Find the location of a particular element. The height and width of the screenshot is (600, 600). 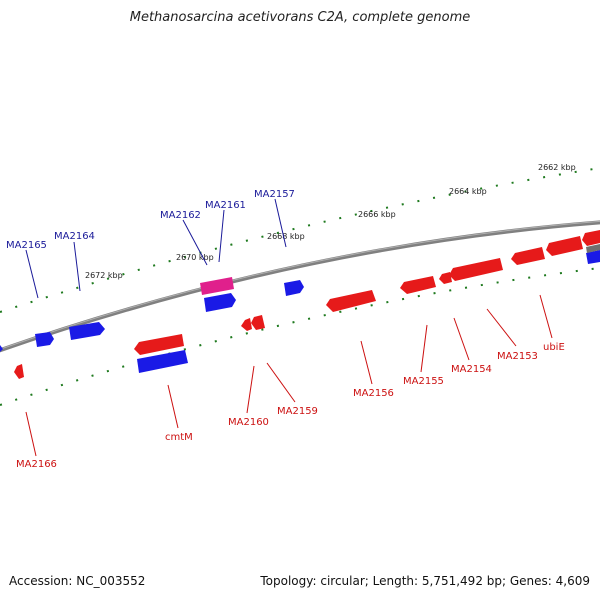

gene-right-forward is located at coordinates (593, 257).